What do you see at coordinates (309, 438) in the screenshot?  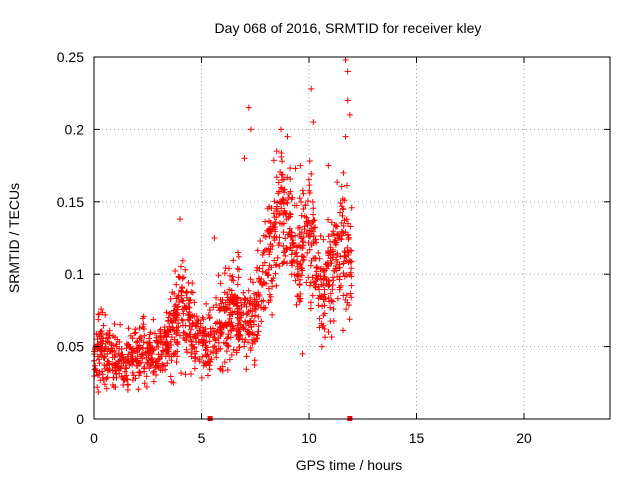 I see `x-tick-label: 10` at bounding box center [309, 438].